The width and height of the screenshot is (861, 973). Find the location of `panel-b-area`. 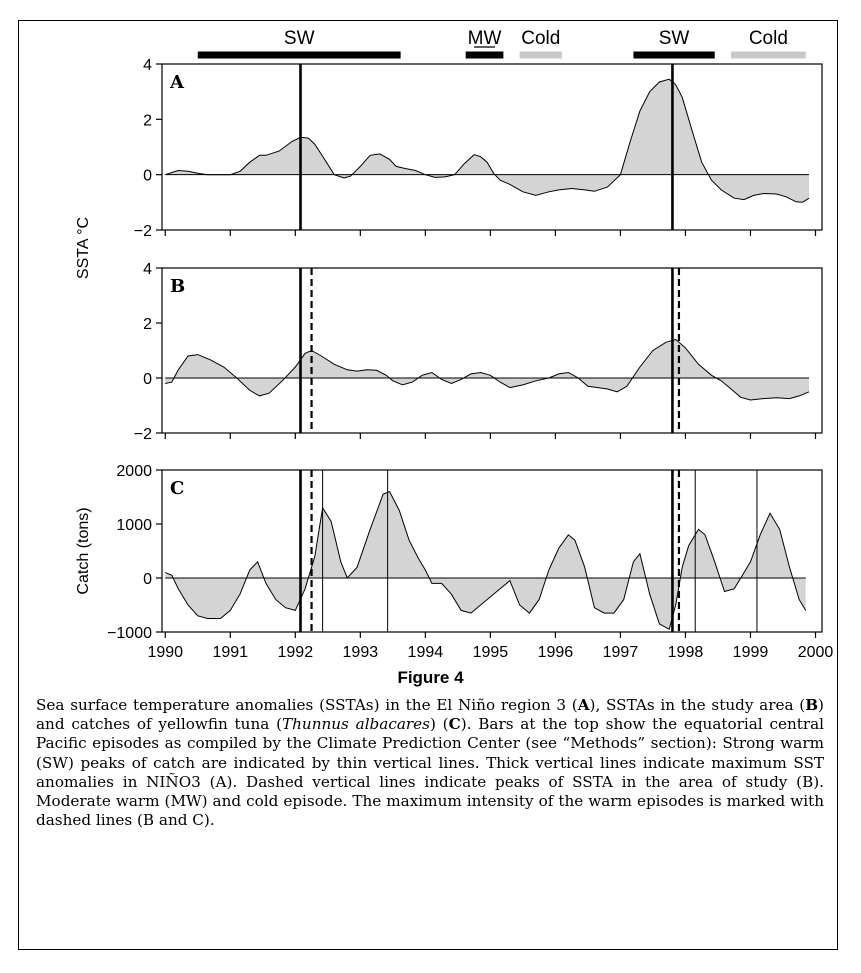

panel-b-area is located at coordinates (487, 369).